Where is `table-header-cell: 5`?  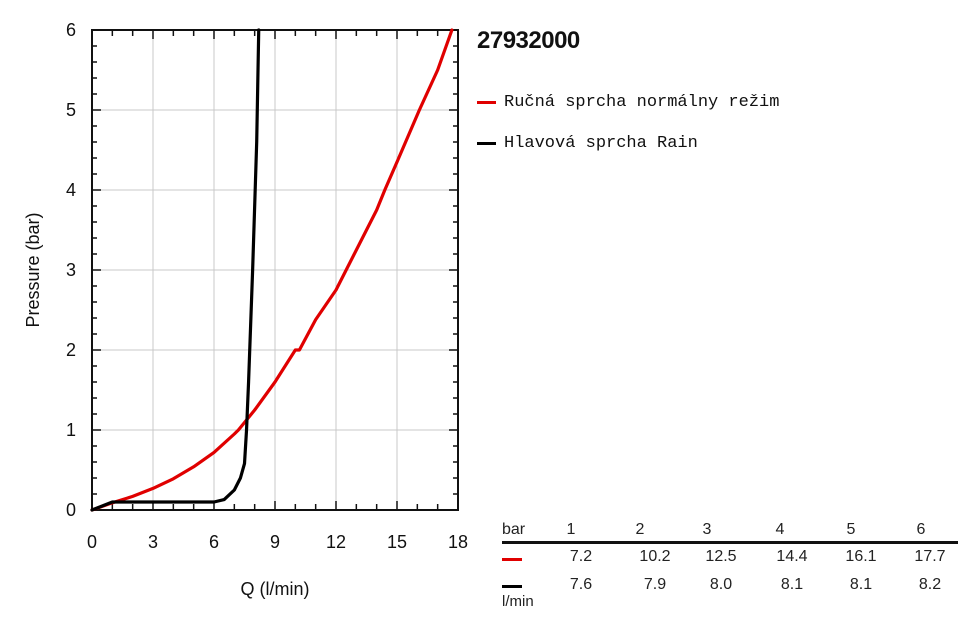 table-header-cell: 5 is located at coordinates (851, 529).